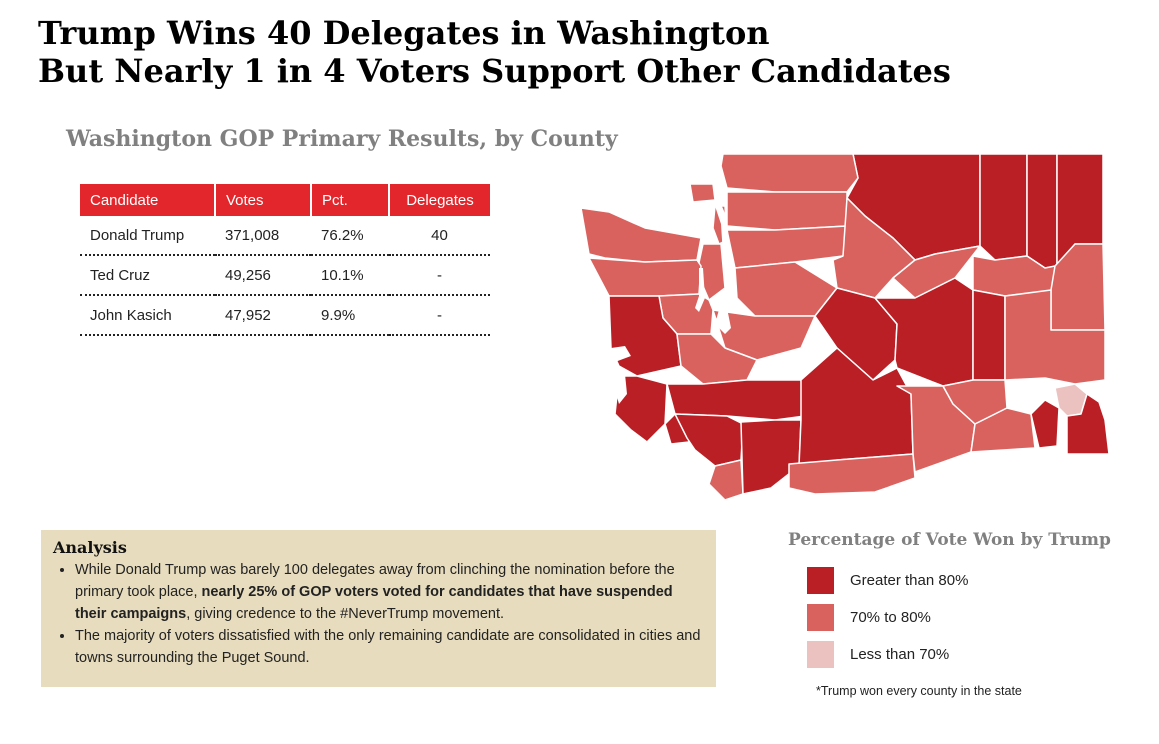  Describe the element at coordinates (717, 359) in the screenshot. I see `county-thurston` at that location.